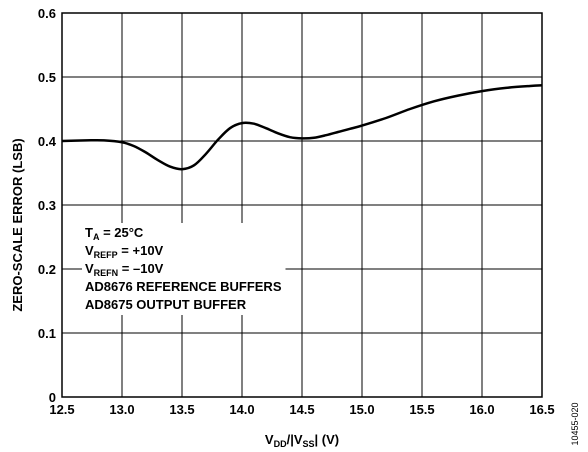 This screenshot has height=452, width=588. I want to click on y-axis-title: ZERO-SCALE ERROR (LSB), so click(17, 224).